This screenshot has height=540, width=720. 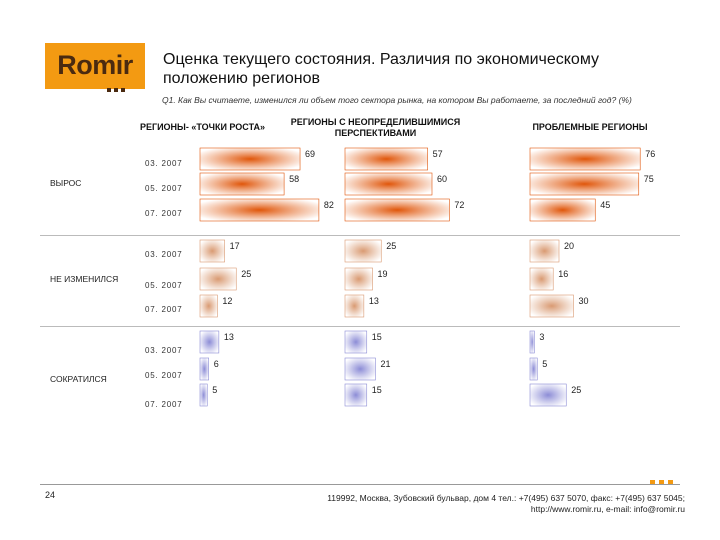 I want to click on data-label: 30, so click(x=584, y=301).